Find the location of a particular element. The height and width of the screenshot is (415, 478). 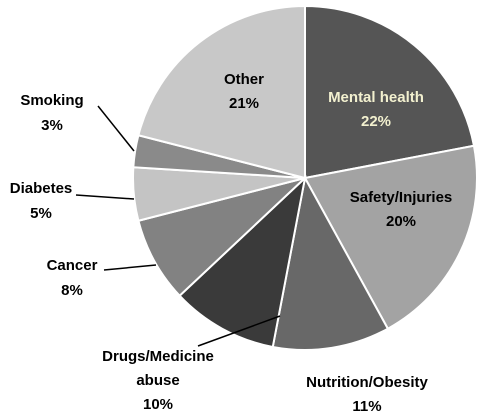

slice-name-other: Other is located at coordinates (244, 79).